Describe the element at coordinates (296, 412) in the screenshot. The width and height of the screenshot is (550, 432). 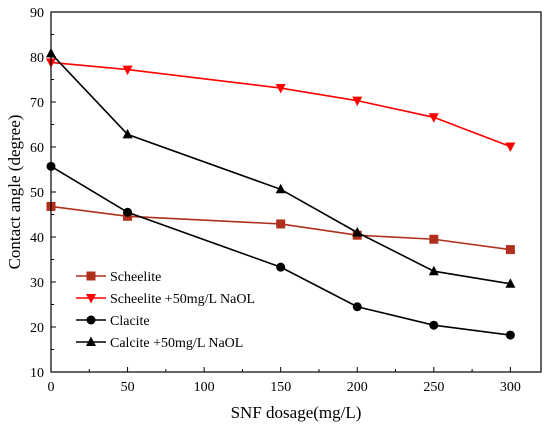
I see `x-axis-title: SNF dosage(mg/L)` at that location.